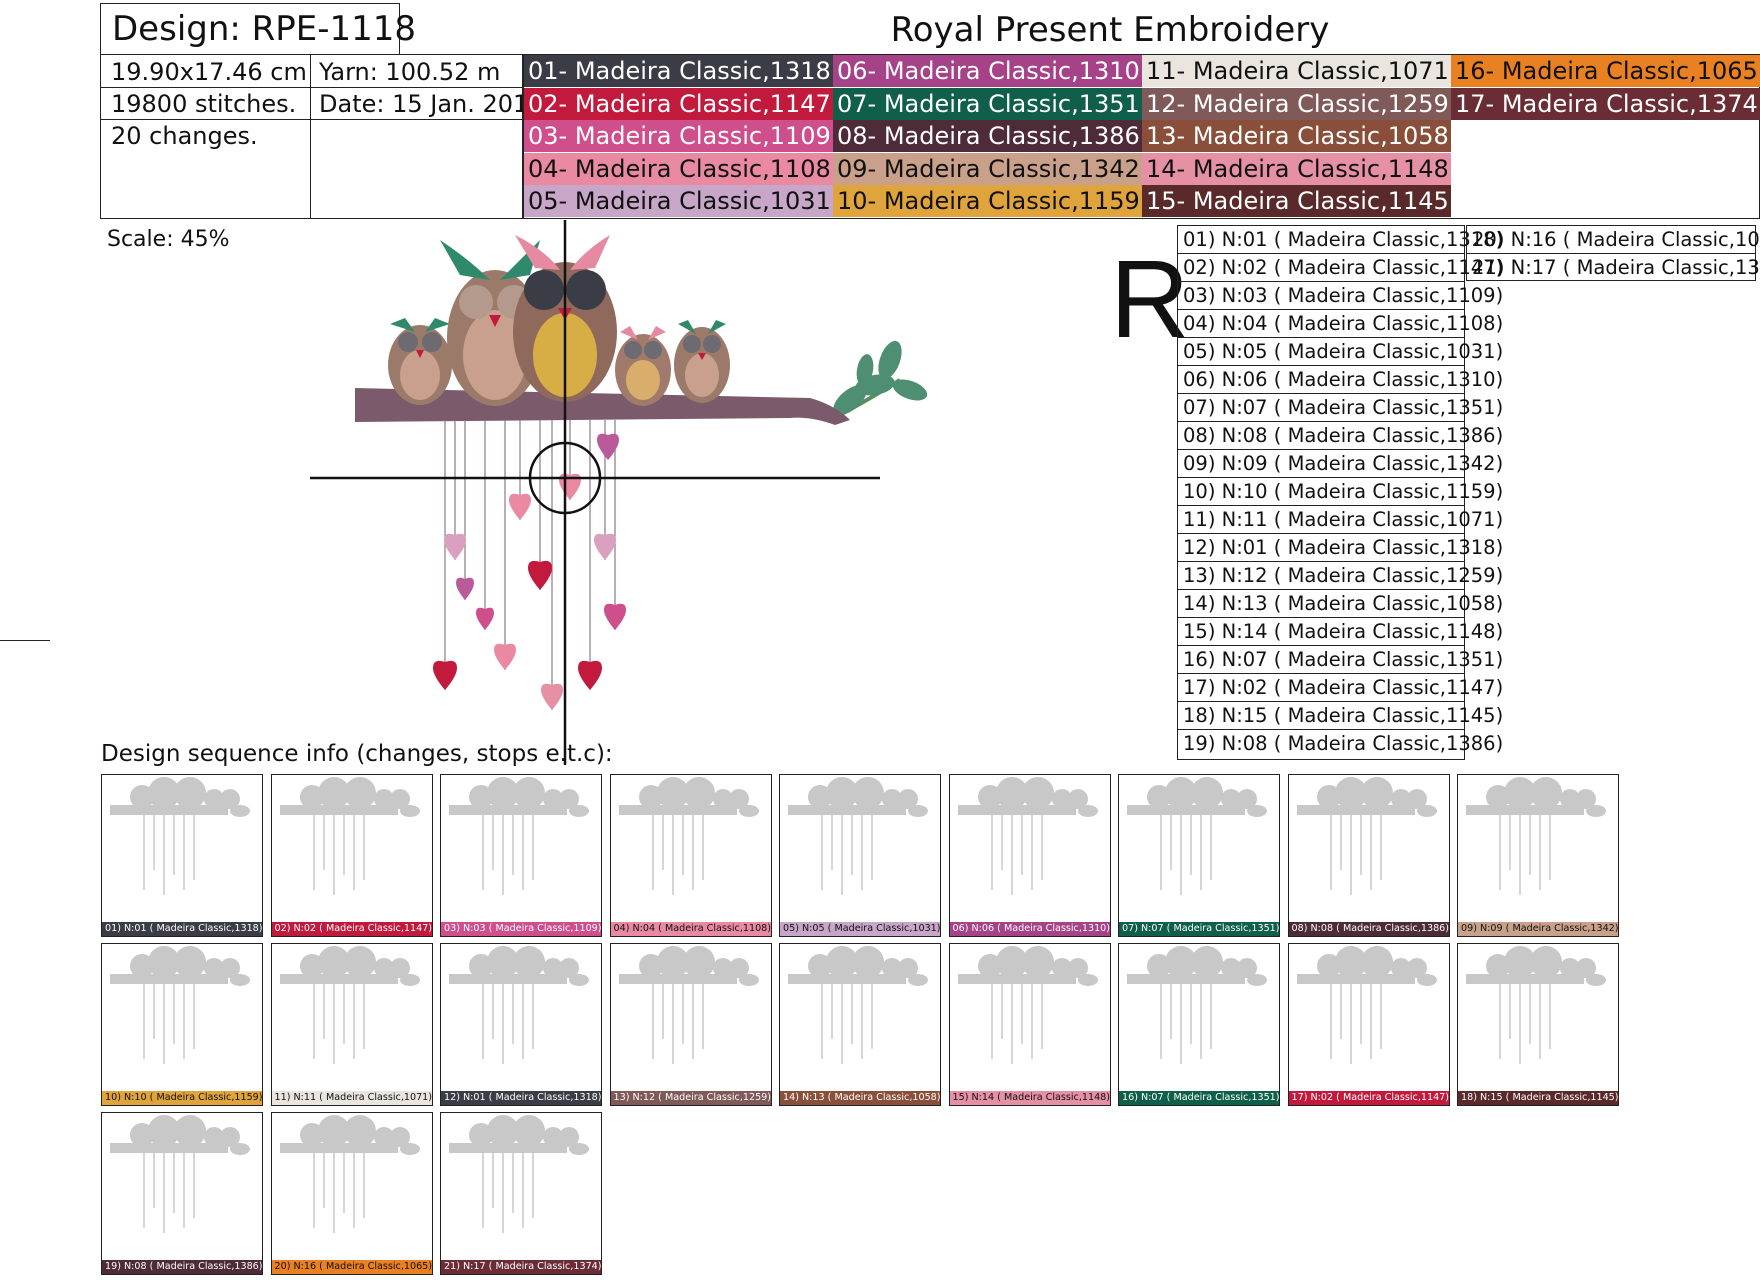 This screenshot has height=1280, width=1760. Describe the element at coordinates (1340, 604) in the screenshot. I see `sequence-entry: 14) N:13 ( Madeira Classic,1058)` at that location.